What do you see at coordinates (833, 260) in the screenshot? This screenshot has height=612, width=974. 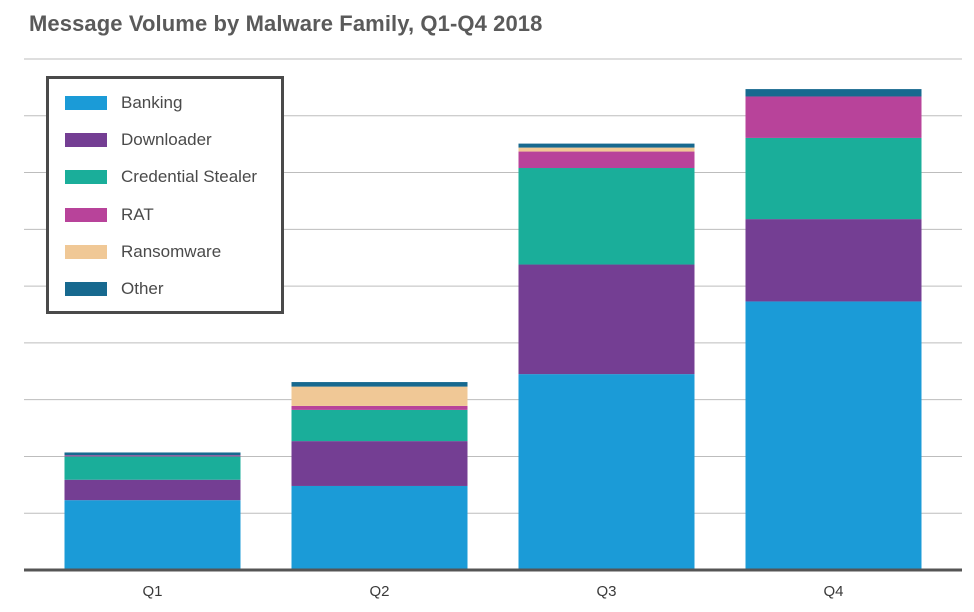 I see `bar-segment-q4-downloader` at bounding box center [833, 260].